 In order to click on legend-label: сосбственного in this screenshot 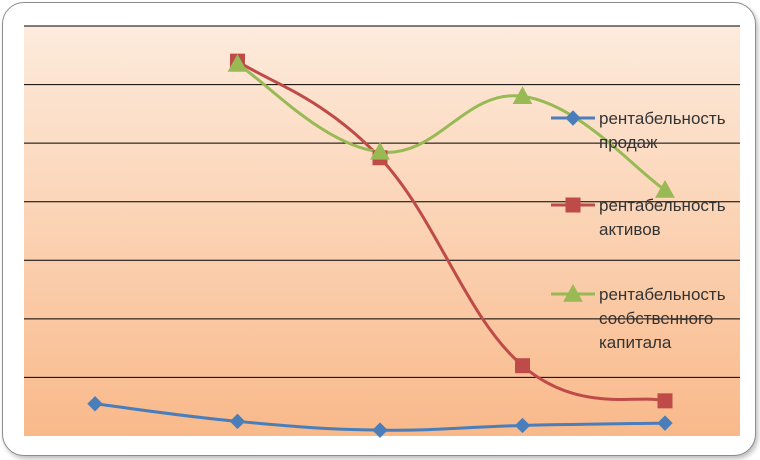, I will do `click(656, 318)`.